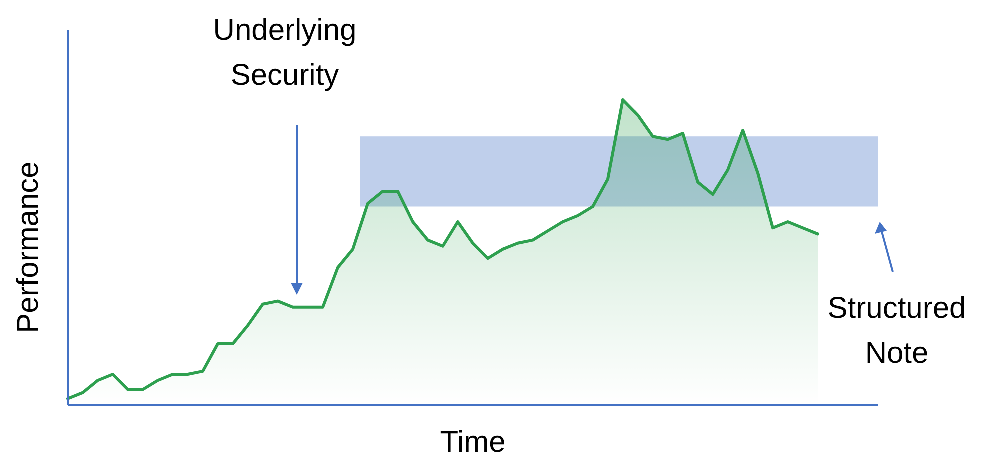 This screenshot has width=984, height=459. What do you see at coordinates (897, 331) in the screenshot?
I see `text: Structured Note` at bounding box center [897, 331].